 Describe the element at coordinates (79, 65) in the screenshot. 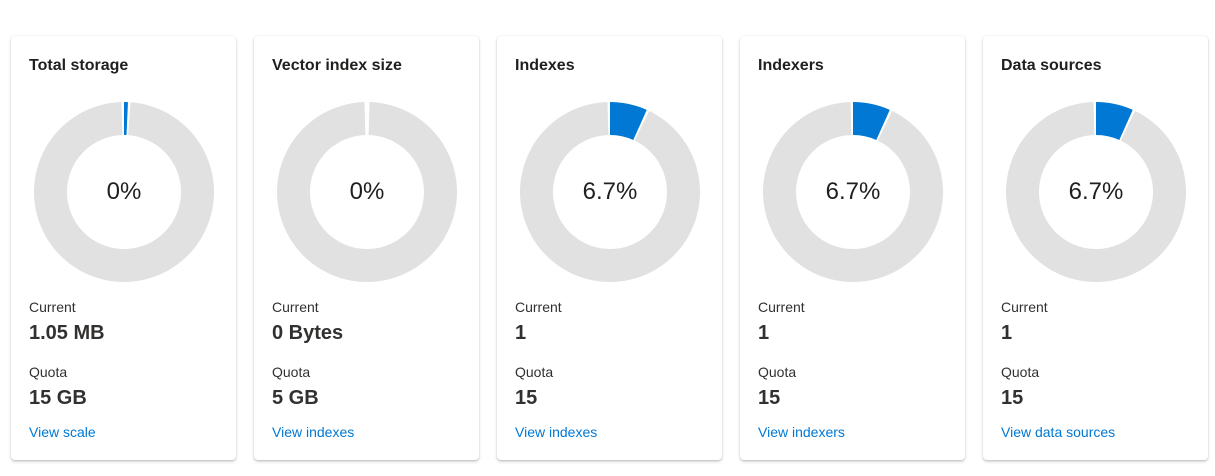

I see `card-title: Total storage` at that location.